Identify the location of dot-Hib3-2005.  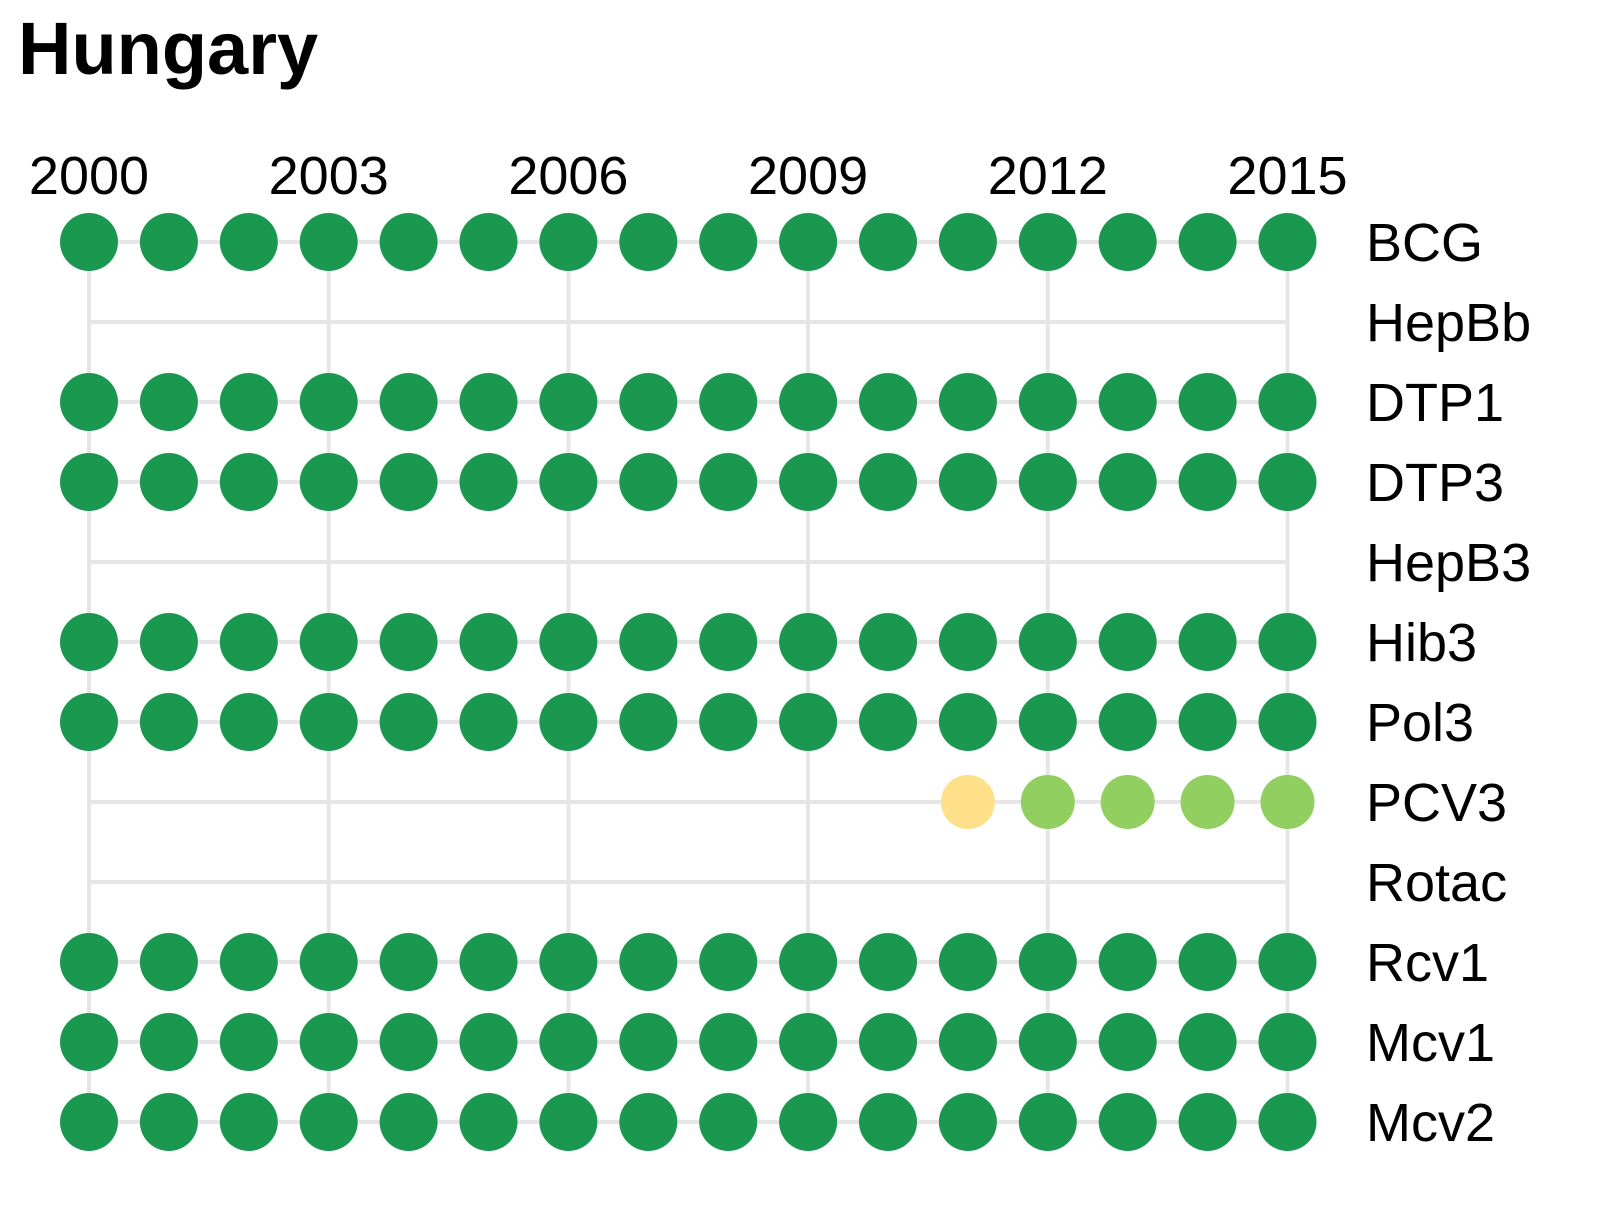
(488, 642).